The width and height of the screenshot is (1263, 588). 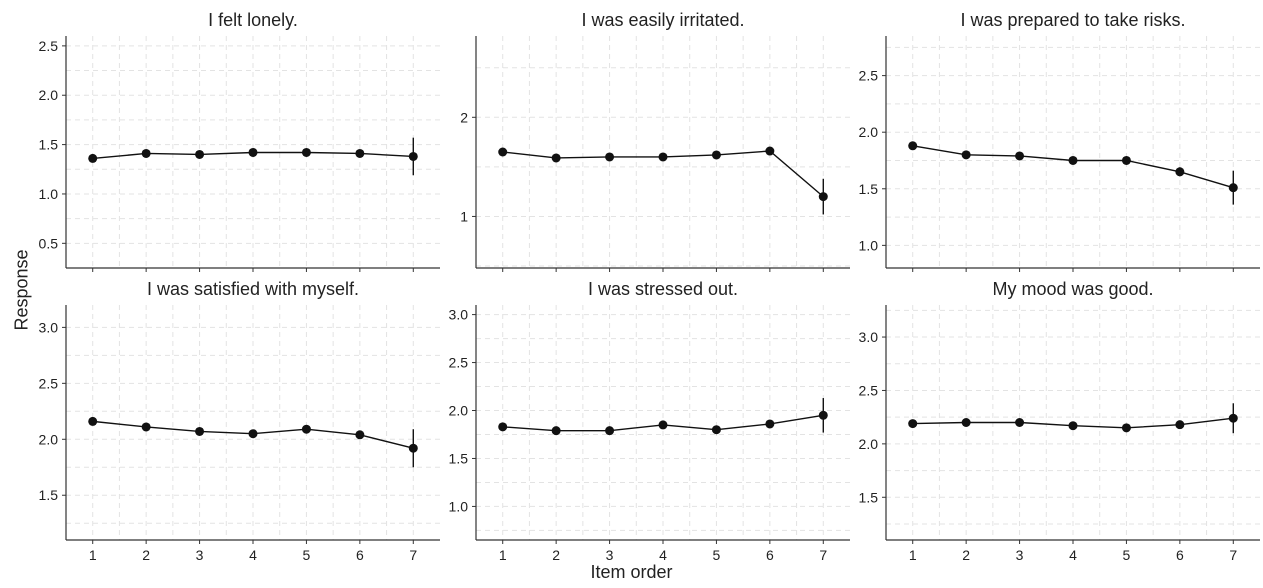 I want to click on y-tick-label: 0.5, so click(x=49, y=243).